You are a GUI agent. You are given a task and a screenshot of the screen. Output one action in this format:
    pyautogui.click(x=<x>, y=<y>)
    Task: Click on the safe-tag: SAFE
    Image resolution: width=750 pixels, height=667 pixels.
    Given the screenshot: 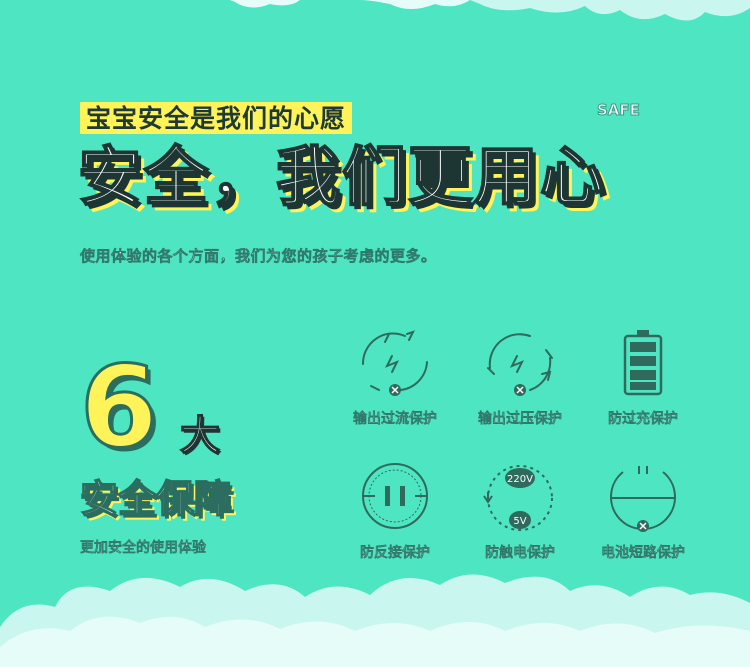 What is the action you would take?
    pyautogui.click(x=619, y=110)
    